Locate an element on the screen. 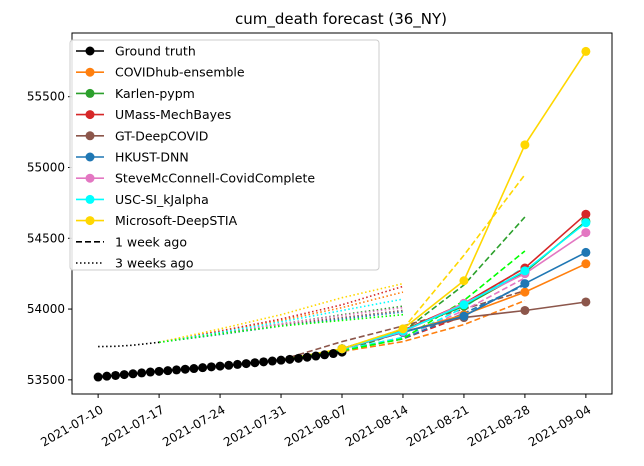 Image resolution: width=644 pixels, height=466 pixels. legend-label-hkust-dnn: HKUST-DNN is located at coordinates (152, 157).